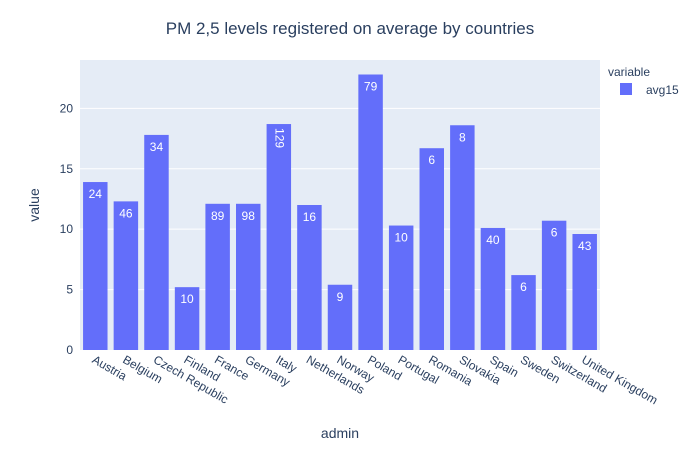  I want to click on bar-data-label: 98, so click(249, 216).